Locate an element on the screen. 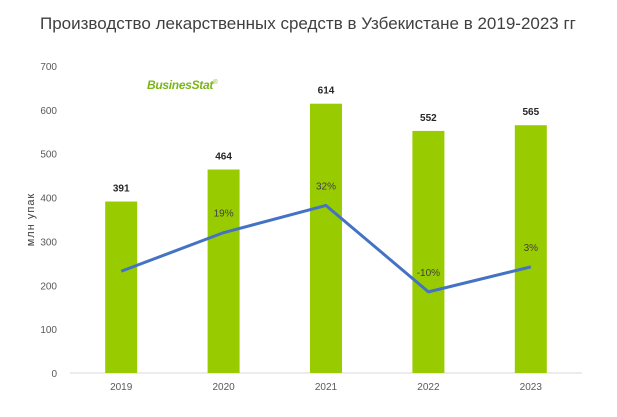  x-tick-label: 2021 is located at coordinates (326, 387).